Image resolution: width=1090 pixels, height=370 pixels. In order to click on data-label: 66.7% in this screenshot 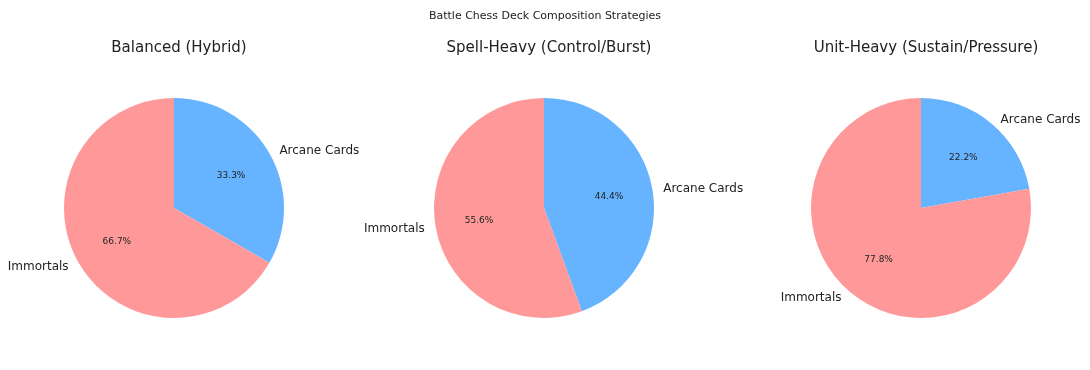, I will do `click(117, 241)`.